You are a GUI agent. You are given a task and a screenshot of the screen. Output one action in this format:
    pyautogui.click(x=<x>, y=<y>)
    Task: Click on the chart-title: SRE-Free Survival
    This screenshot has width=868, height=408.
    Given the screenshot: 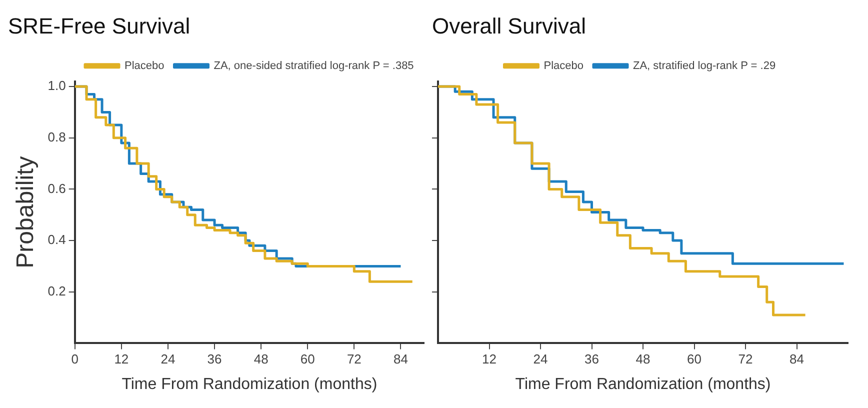 What is the action you would take?
    pyautogui.click(x=99, y=25)
    